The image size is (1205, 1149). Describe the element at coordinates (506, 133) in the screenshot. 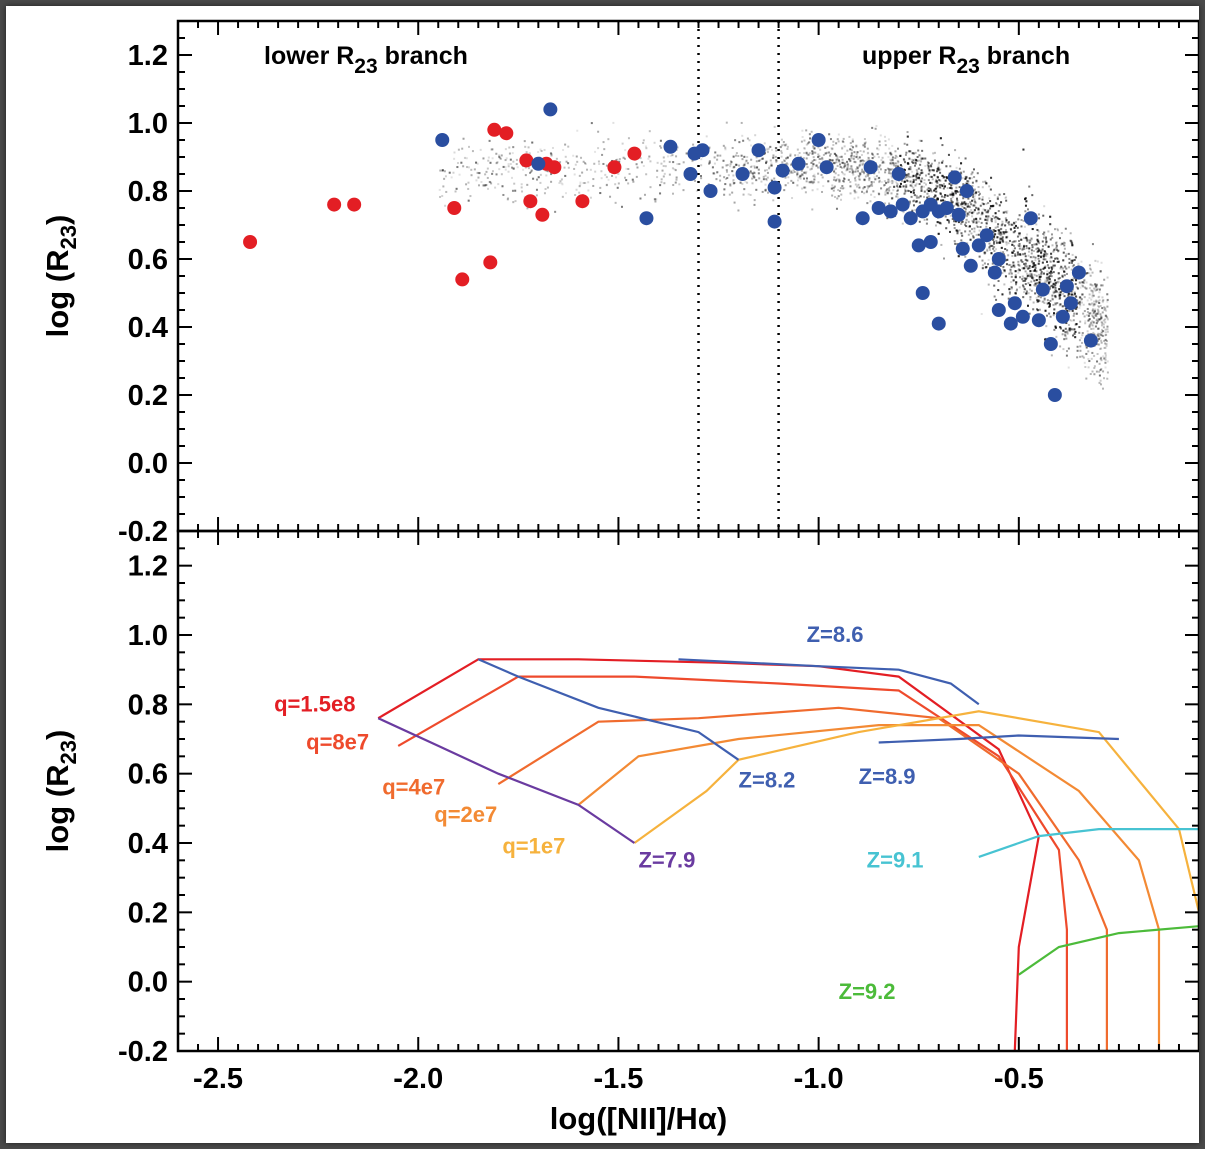

I see `red-point` at that location.